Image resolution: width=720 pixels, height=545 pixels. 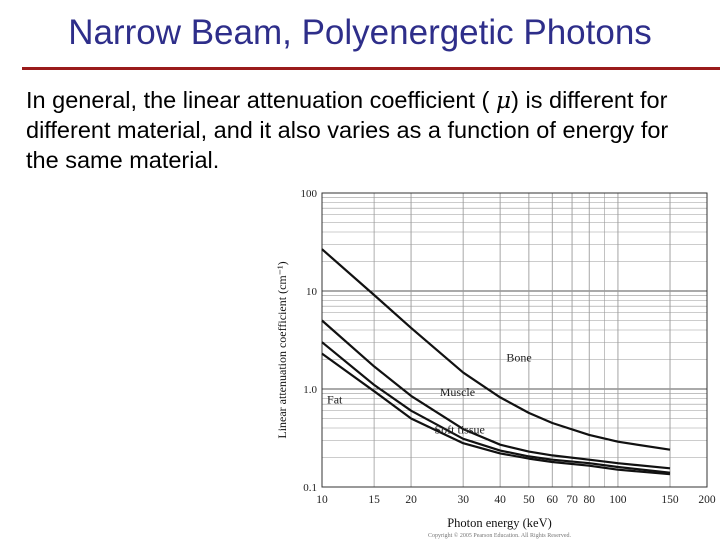 I want to click on y-axis-label: Linear attenuation coefficient (cm⁻¹), so click(x=282, y=349).